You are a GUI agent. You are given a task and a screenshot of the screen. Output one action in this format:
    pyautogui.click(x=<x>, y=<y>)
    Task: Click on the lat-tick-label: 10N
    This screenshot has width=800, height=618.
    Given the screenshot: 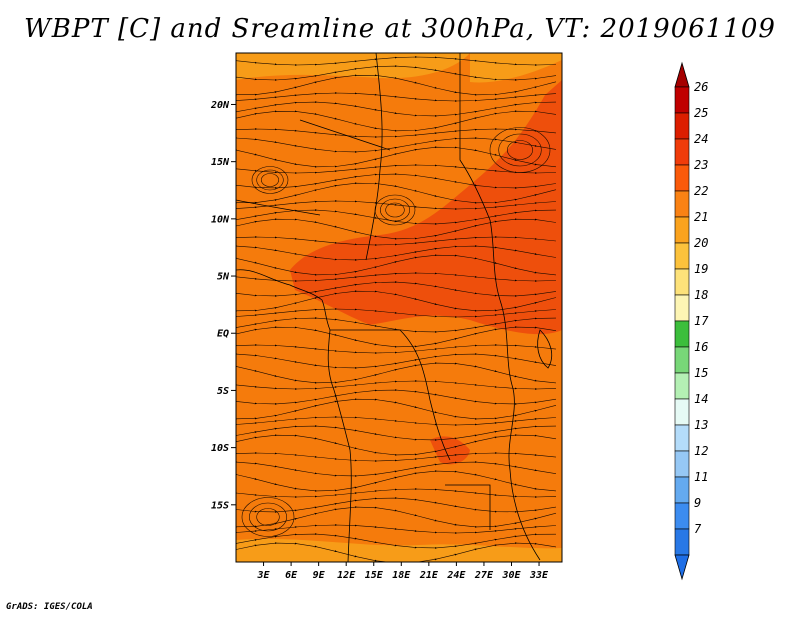 What is the action you would take?
    pyautogui.click(x=220, y=219)
    